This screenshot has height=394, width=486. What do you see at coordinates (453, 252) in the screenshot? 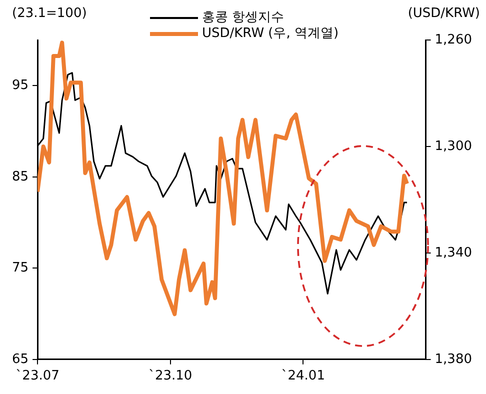
I see `y2-tick-label: 1,340` at bounding box center [453, 252].